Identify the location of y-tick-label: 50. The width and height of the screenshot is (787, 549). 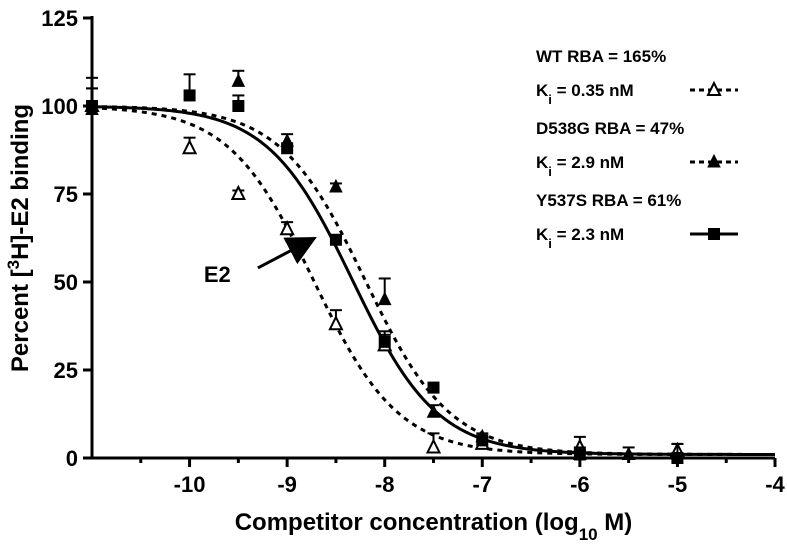
(66, 282).